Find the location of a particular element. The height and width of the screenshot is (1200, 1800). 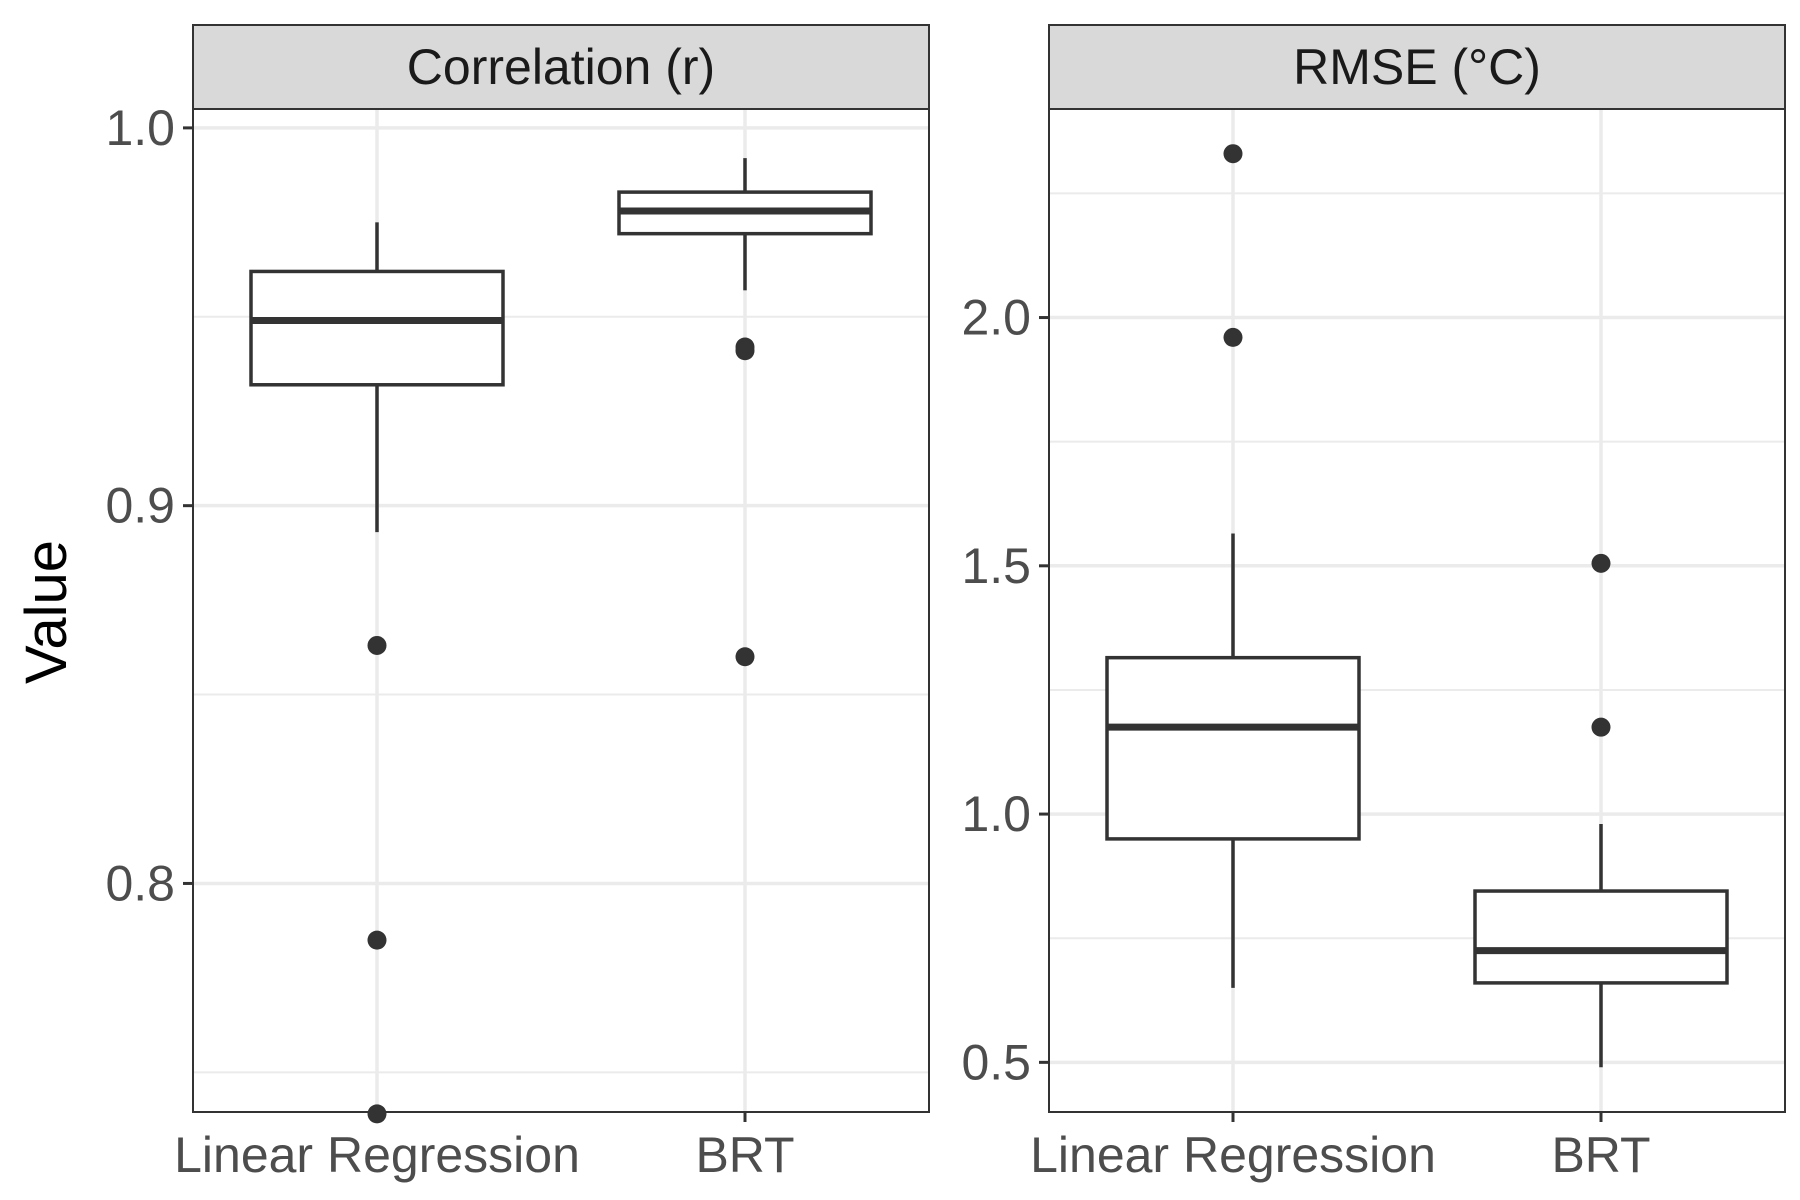

y-tick-label: 1.5 is located at coordinates (996, 566).